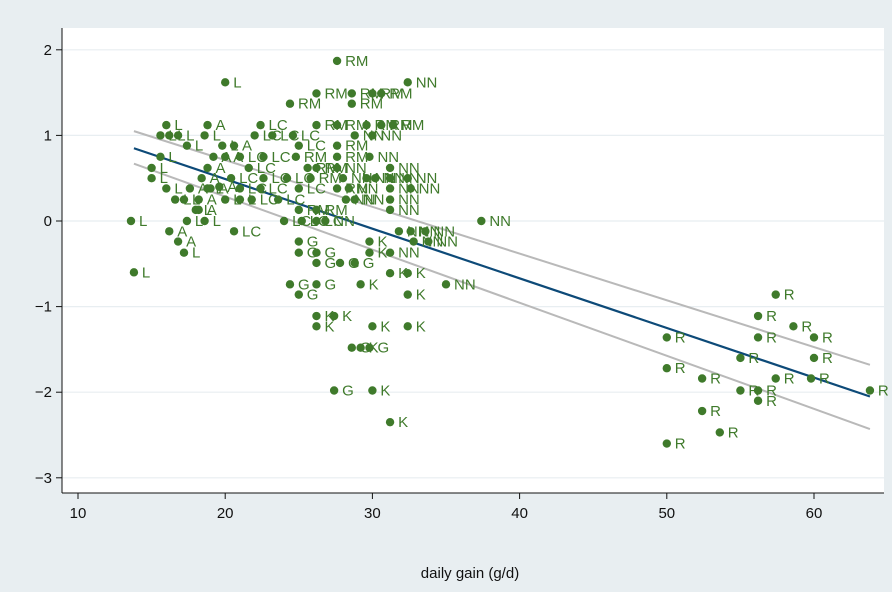  Describe the element at coordinates (48, 135) in the screenshot. I see `y-tick-label: 1` at that location.